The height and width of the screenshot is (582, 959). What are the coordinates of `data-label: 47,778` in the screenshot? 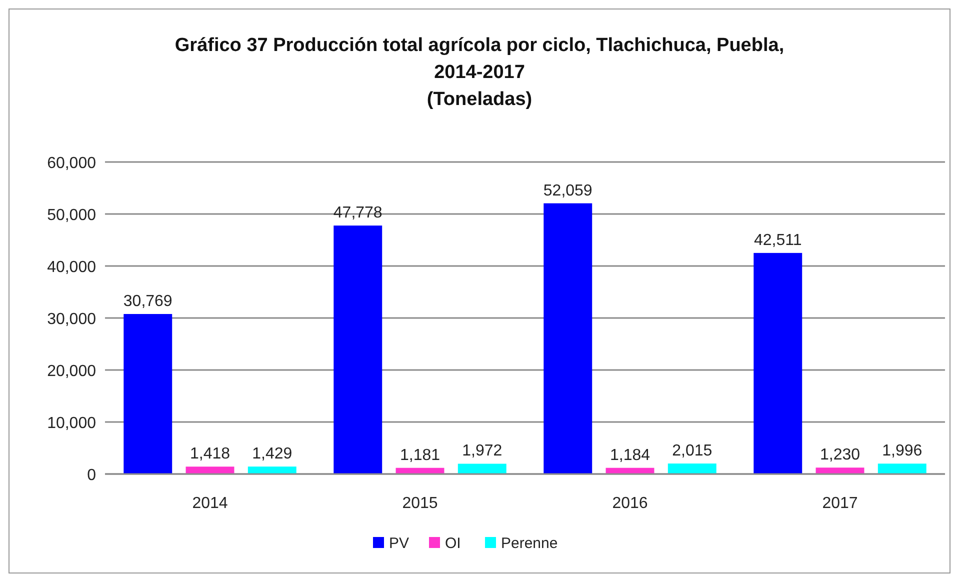 It's located at (357, 213).